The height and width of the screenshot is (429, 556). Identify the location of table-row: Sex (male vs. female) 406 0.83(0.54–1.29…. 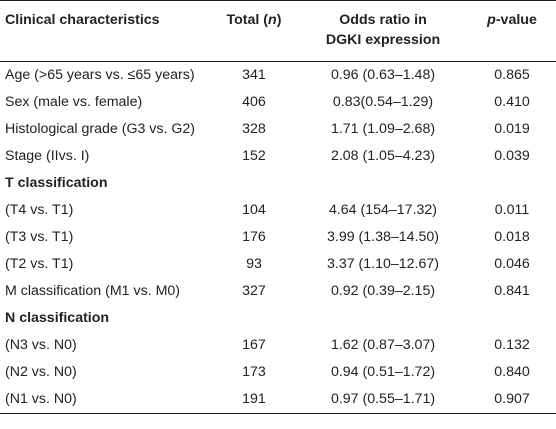
(278, 102).